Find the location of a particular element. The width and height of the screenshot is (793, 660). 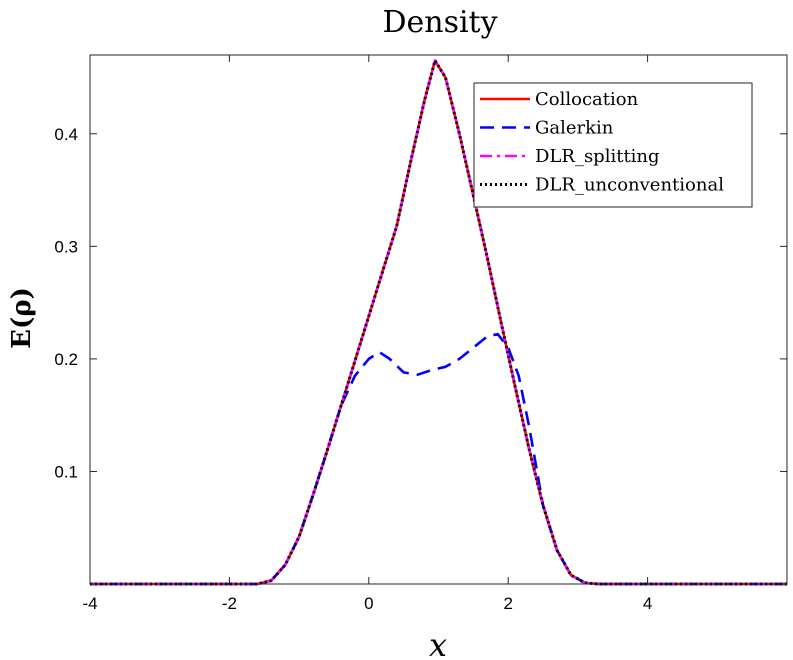

legend-label: DLR_unconventional is located at coordinates (629, 185).